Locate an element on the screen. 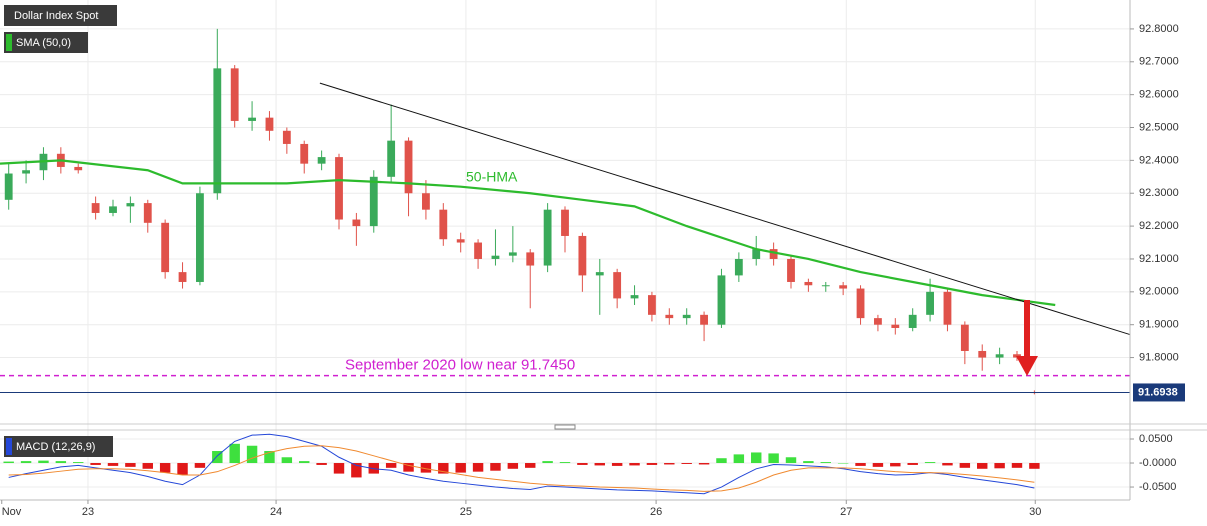  y-tick-label: 92.3000 is located at coordinates (1159, 193).